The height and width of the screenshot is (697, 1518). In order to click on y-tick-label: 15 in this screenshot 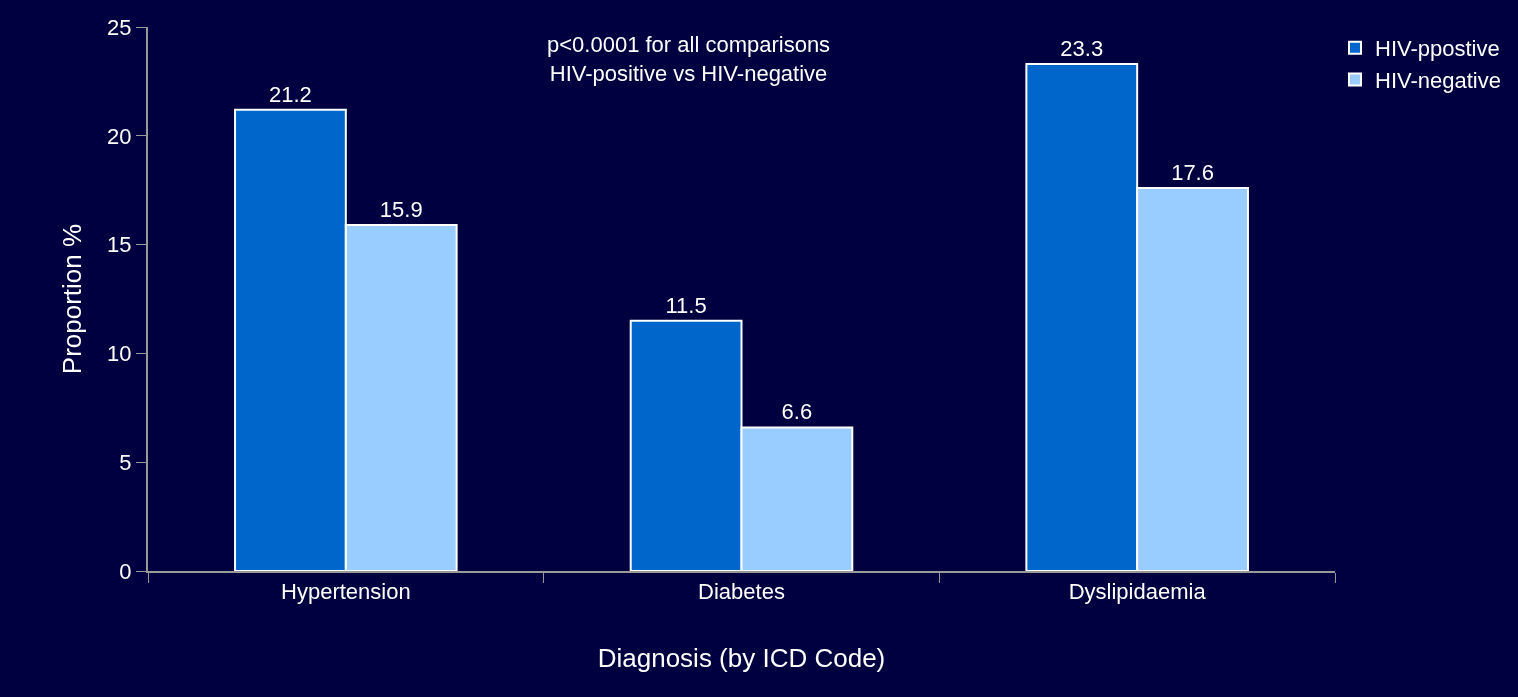, I will do `click(119, 245)`.